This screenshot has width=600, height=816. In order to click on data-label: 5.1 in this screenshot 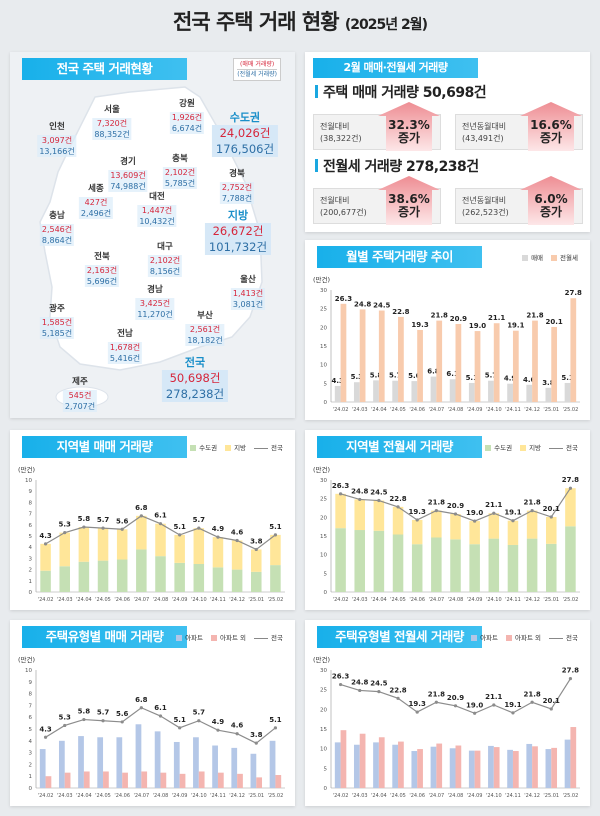, I will do `click(179, 527)`.